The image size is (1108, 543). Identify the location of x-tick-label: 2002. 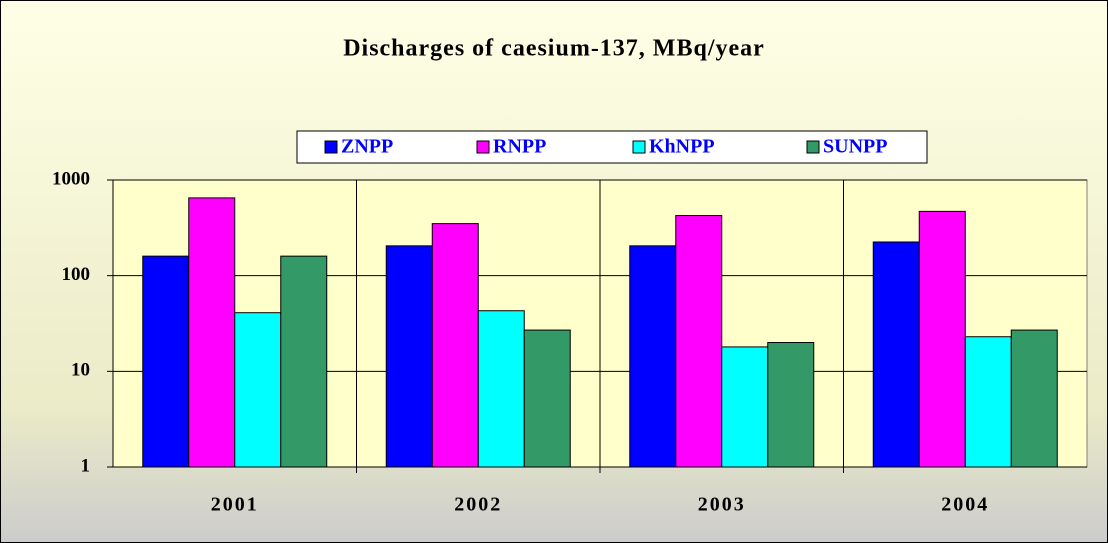
(478, 505).